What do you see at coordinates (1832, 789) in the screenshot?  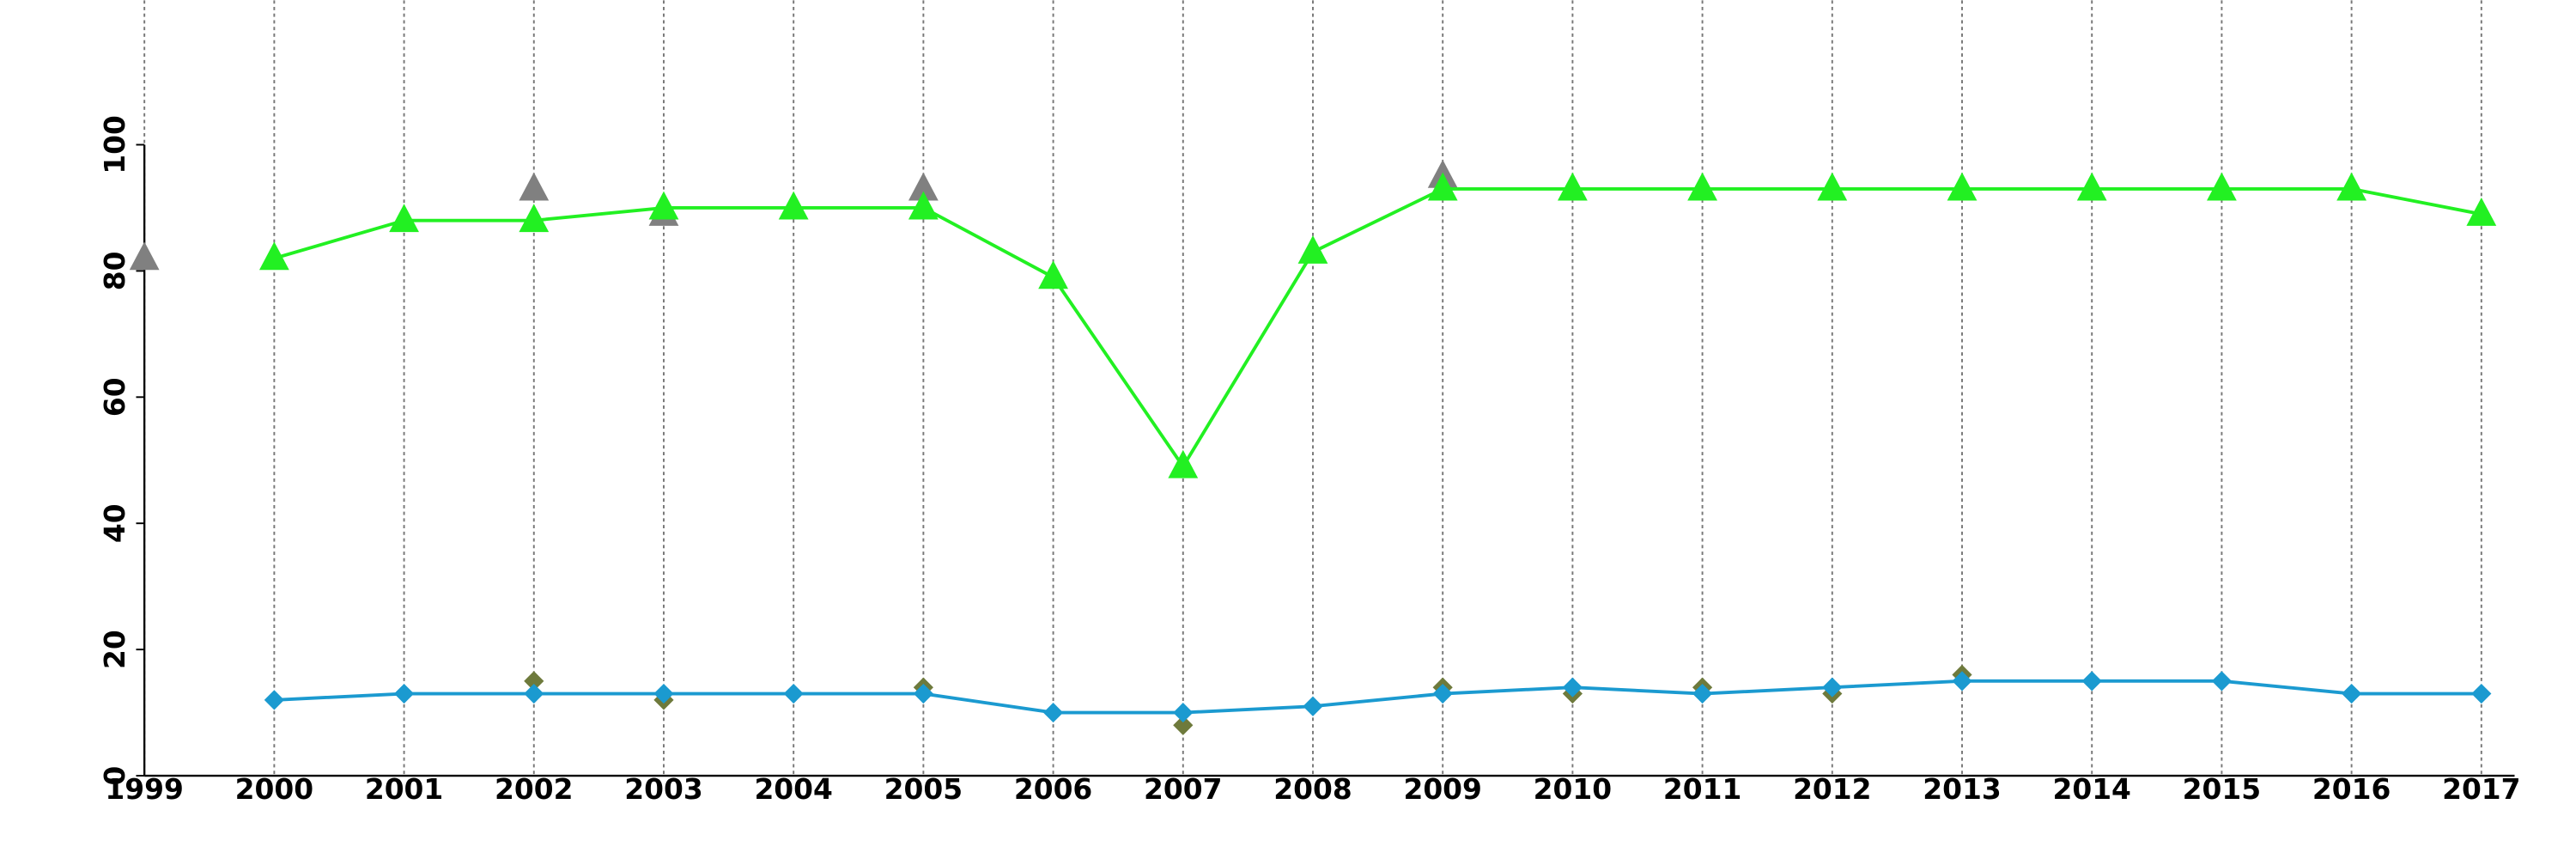 I see `x-tick-label: 2012` at bounding box center [1832, 789].